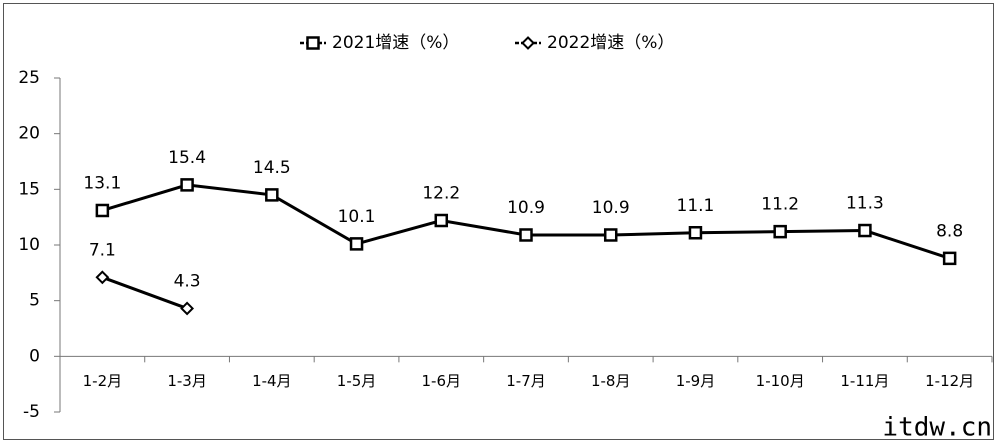 This screenshot has height=445, width=1000. I want to click on x-tick-label: 1-9月, so click(696, 381).